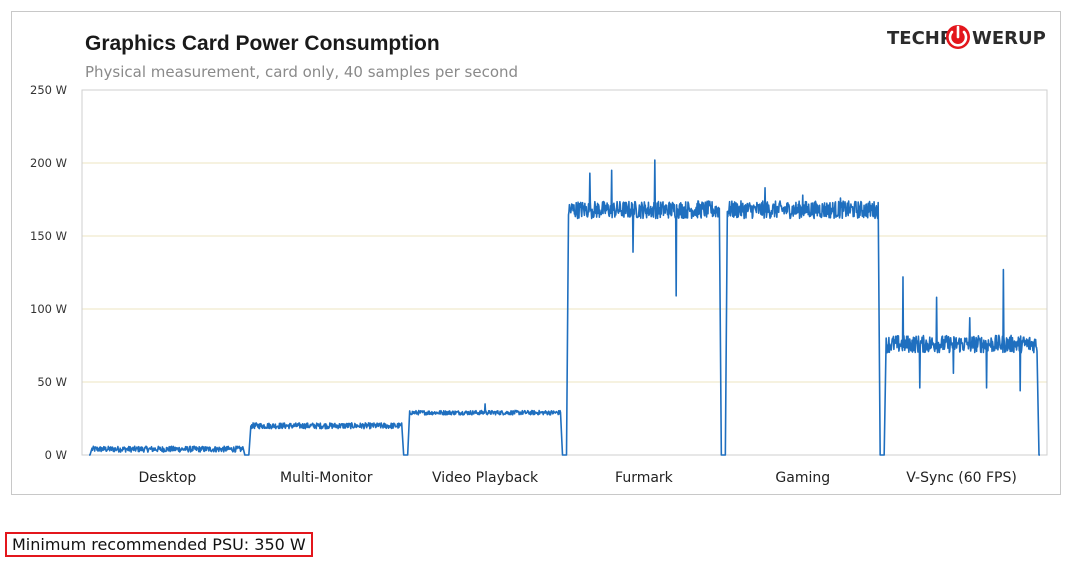 The width and height of the screenshot is (1082, 562). Describe the element at coordinates (485, 478) in the screenshot. I see `category-label: Video Playback` at that location.